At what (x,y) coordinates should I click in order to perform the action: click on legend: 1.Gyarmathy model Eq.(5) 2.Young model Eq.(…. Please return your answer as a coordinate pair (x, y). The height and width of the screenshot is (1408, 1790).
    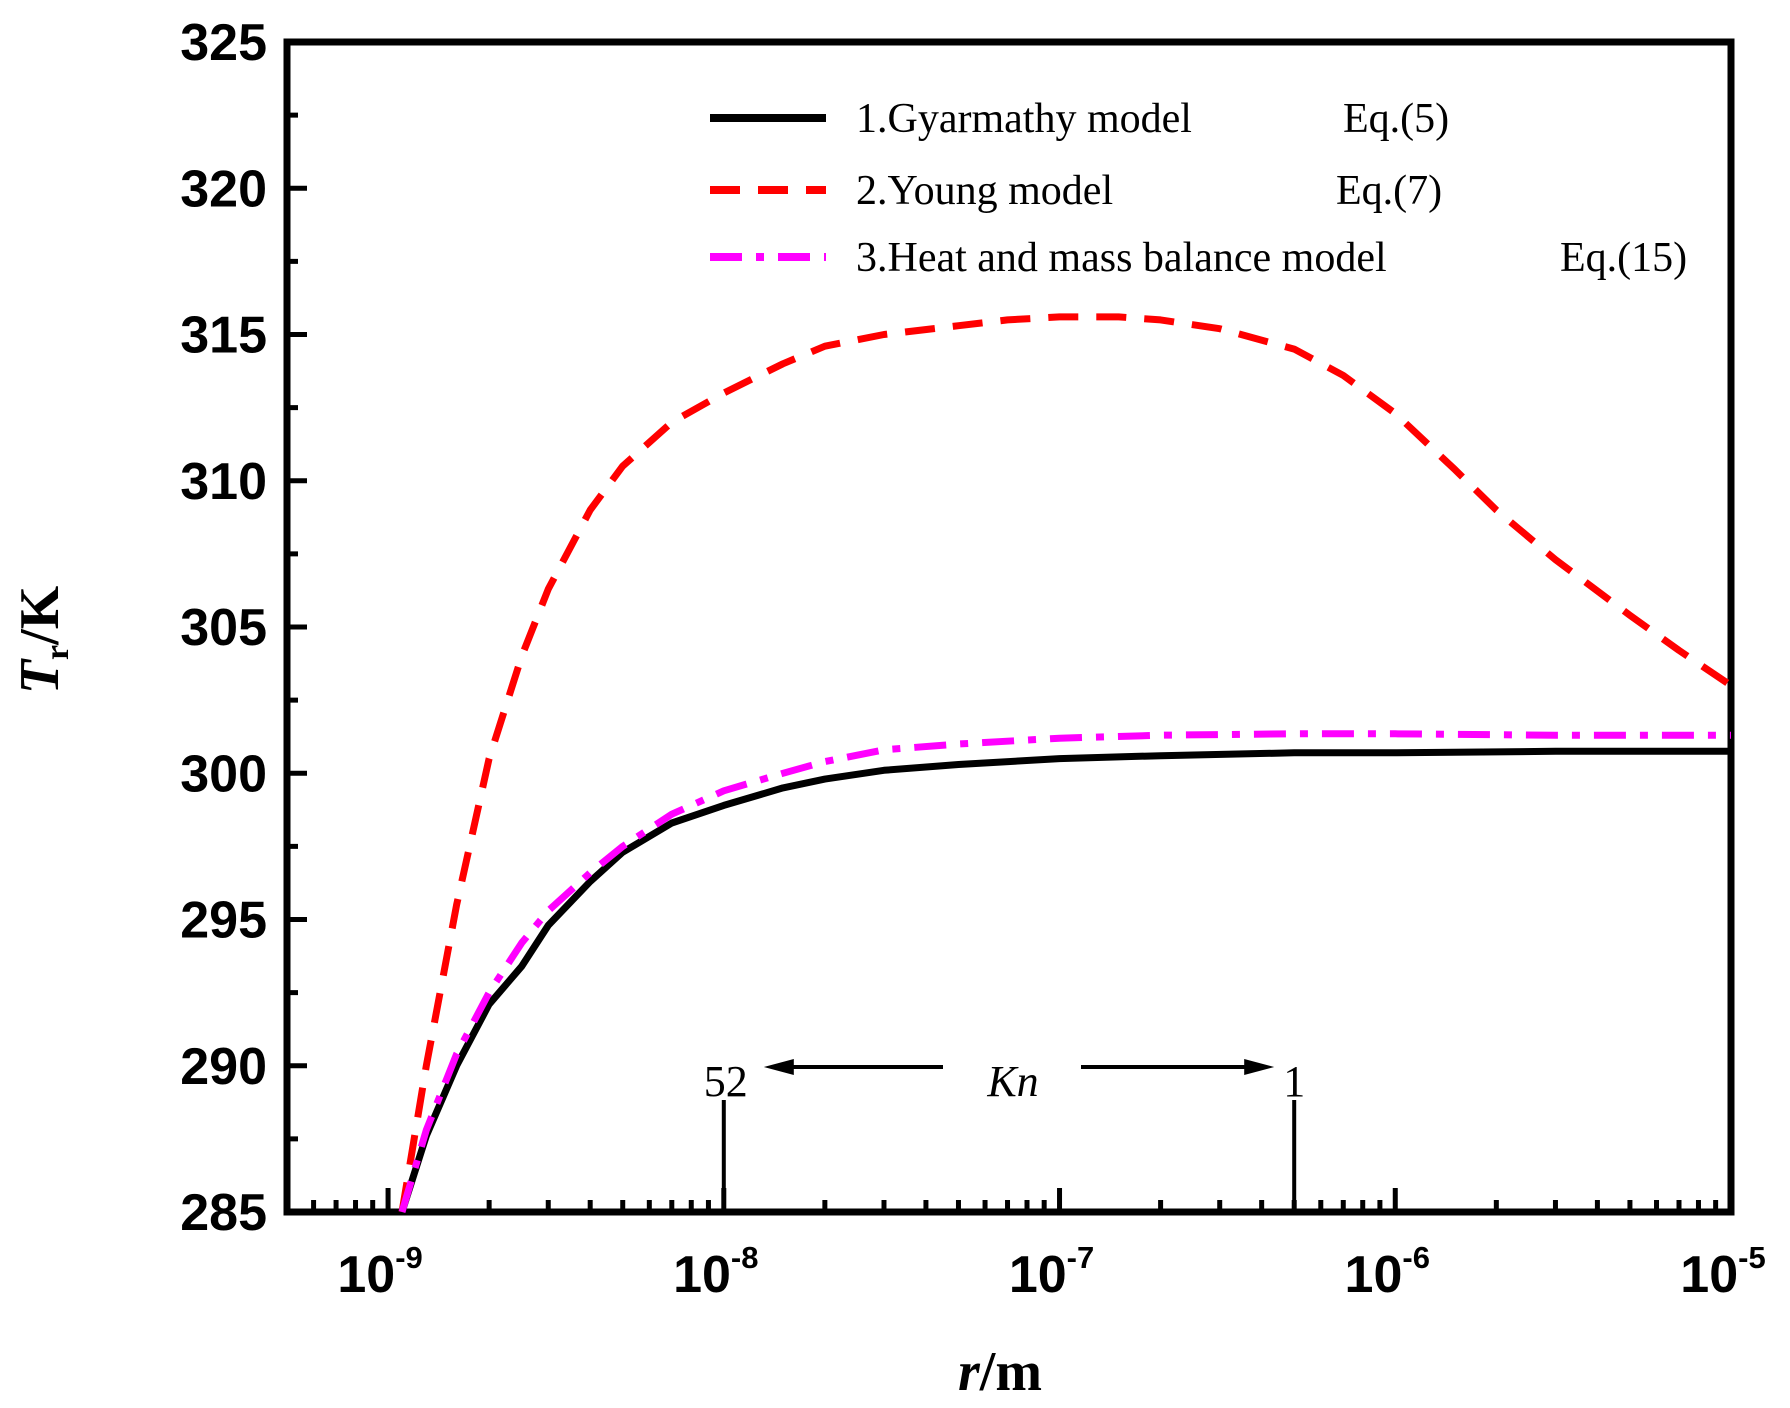
    Looking at the image, I should click on (1198, 188).